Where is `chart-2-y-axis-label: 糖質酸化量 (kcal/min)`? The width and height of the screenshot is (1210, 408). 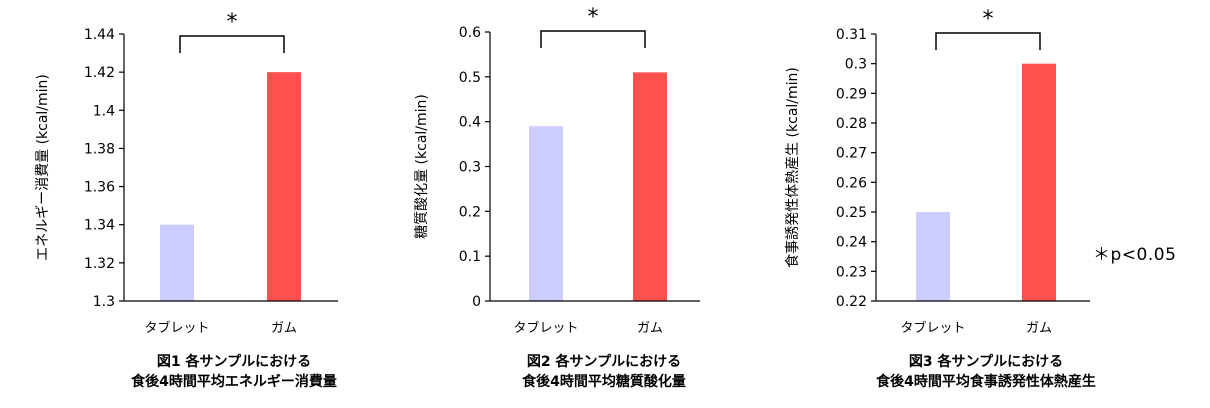 chart-2-y-axis-label: 糖質酸化量 (kcal/min) is located at coordinates (422, 166).